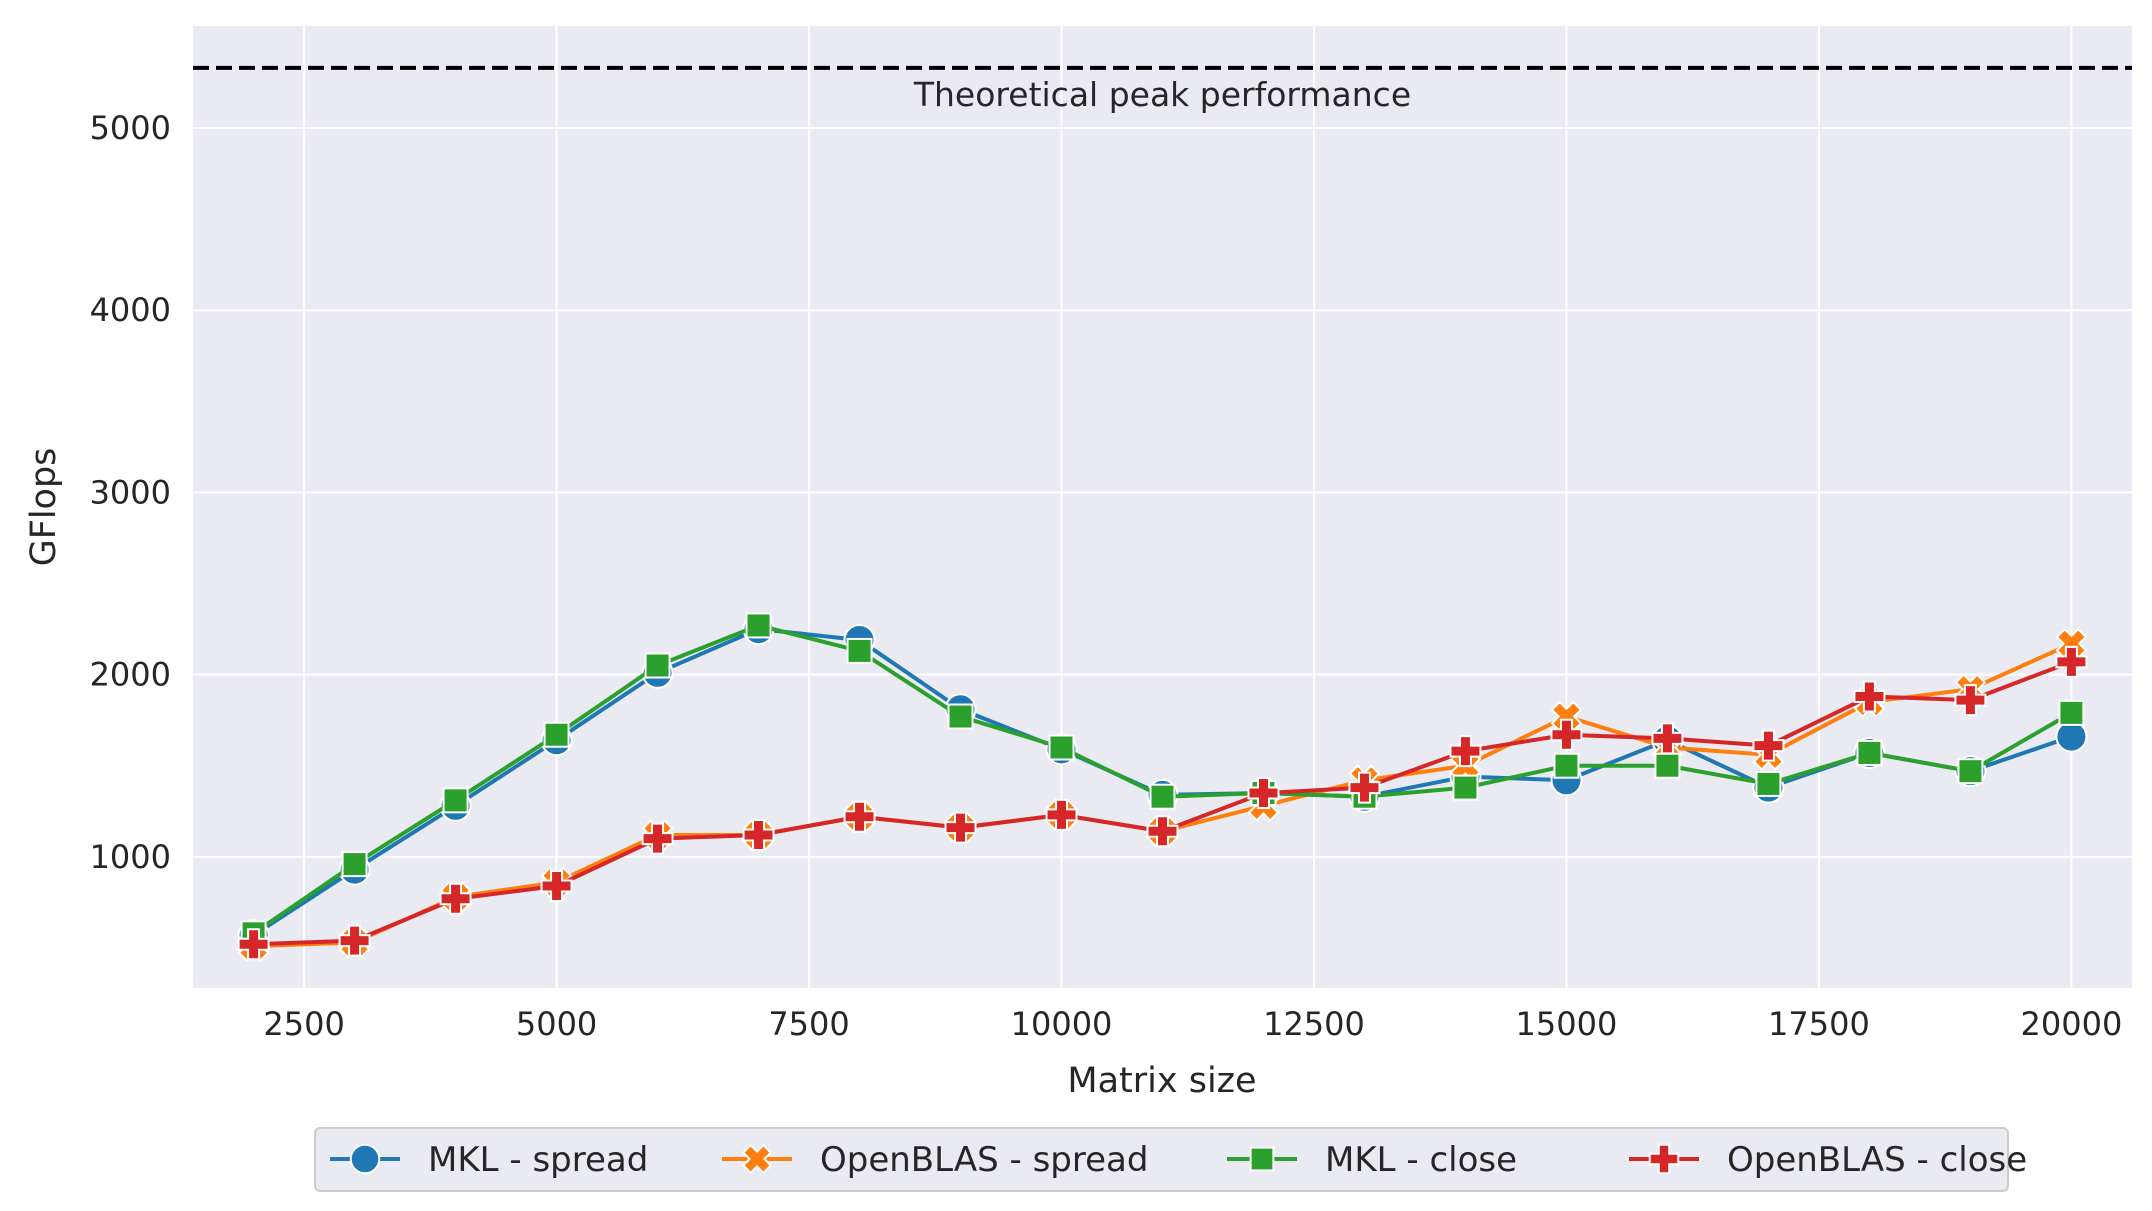 The image size is (2152, 1211). What do you see at coordinates (1062, 1024) in the screenshot?
I see `x-tick-label: 10000` at bounding box center [1062, 1024].